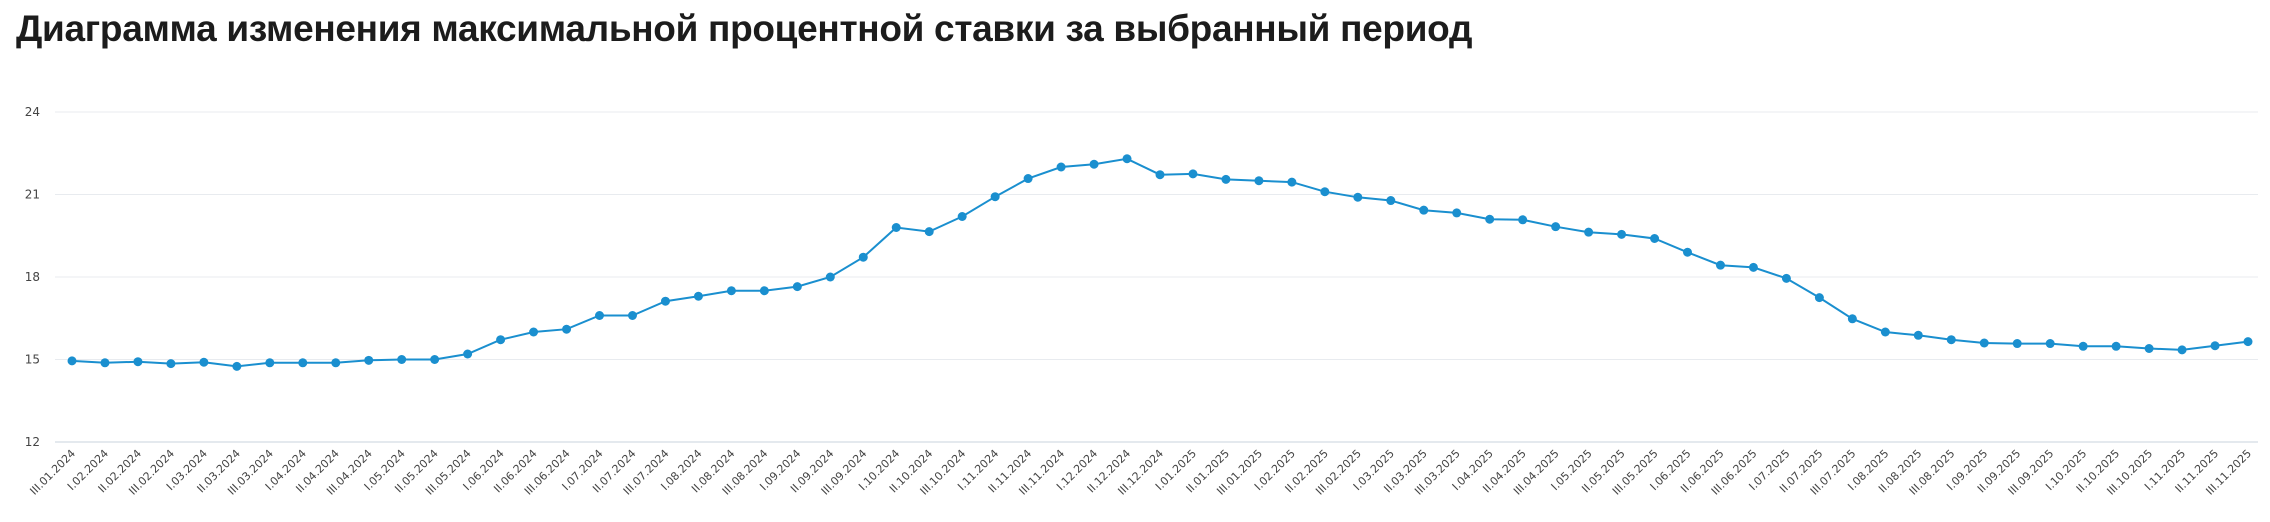 This screenshot has width=2270, height=522. I want to click on data-point: II.03.2024: 14.75, so click(237, 366).